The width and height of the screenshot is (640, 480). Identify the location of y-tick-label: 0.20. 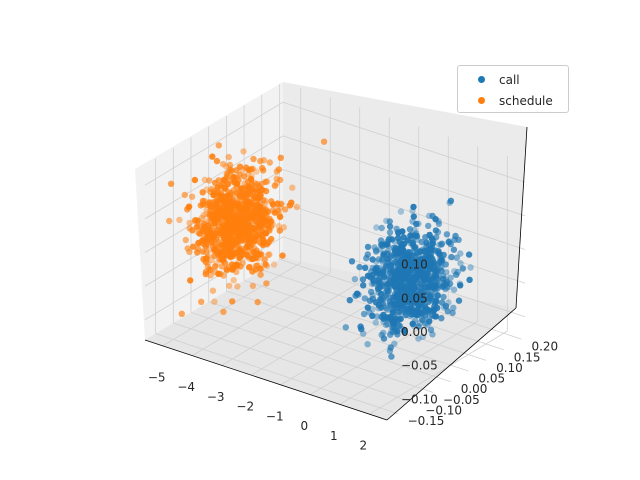
(544, 347).